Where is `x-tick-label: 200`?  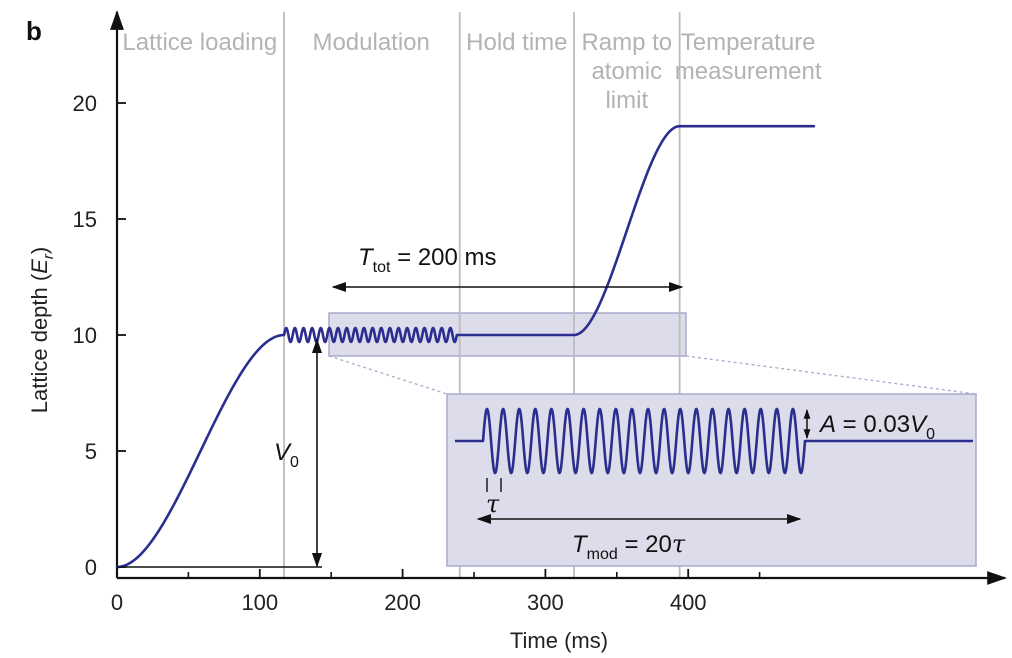
x-tick-label: 200 is located at coordinates (402, 602).